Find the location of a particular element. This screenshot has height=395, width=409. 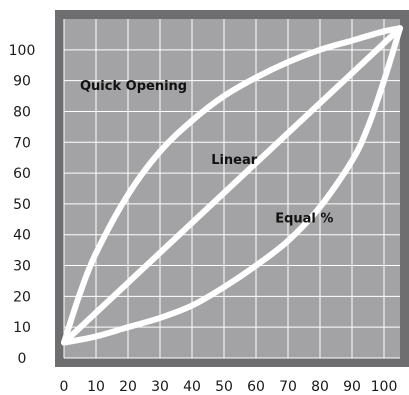

x-tick-label: 40 is located at coordinates (192, 387).